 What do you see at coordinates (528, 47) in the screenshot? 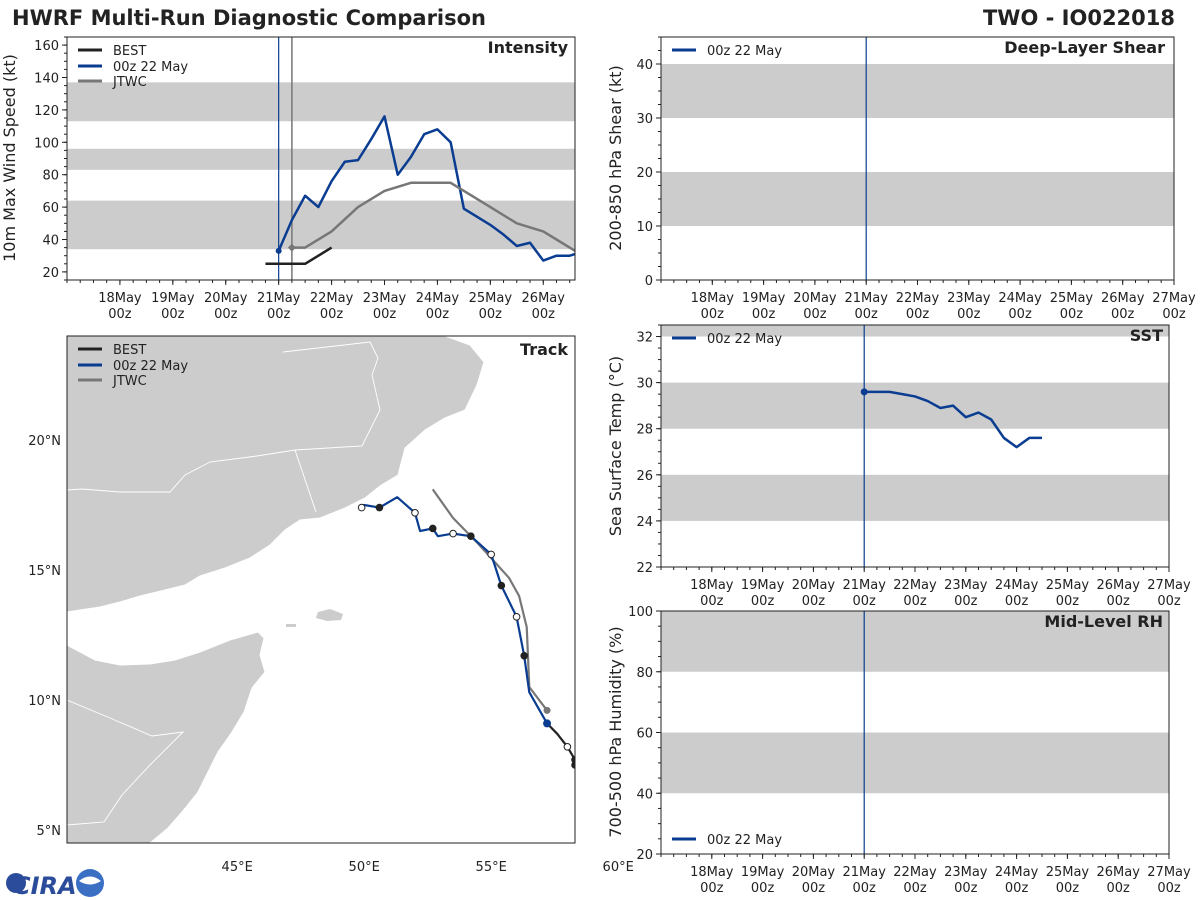
I see `intensity-title: Intensity` at bounding box center [528, 47].